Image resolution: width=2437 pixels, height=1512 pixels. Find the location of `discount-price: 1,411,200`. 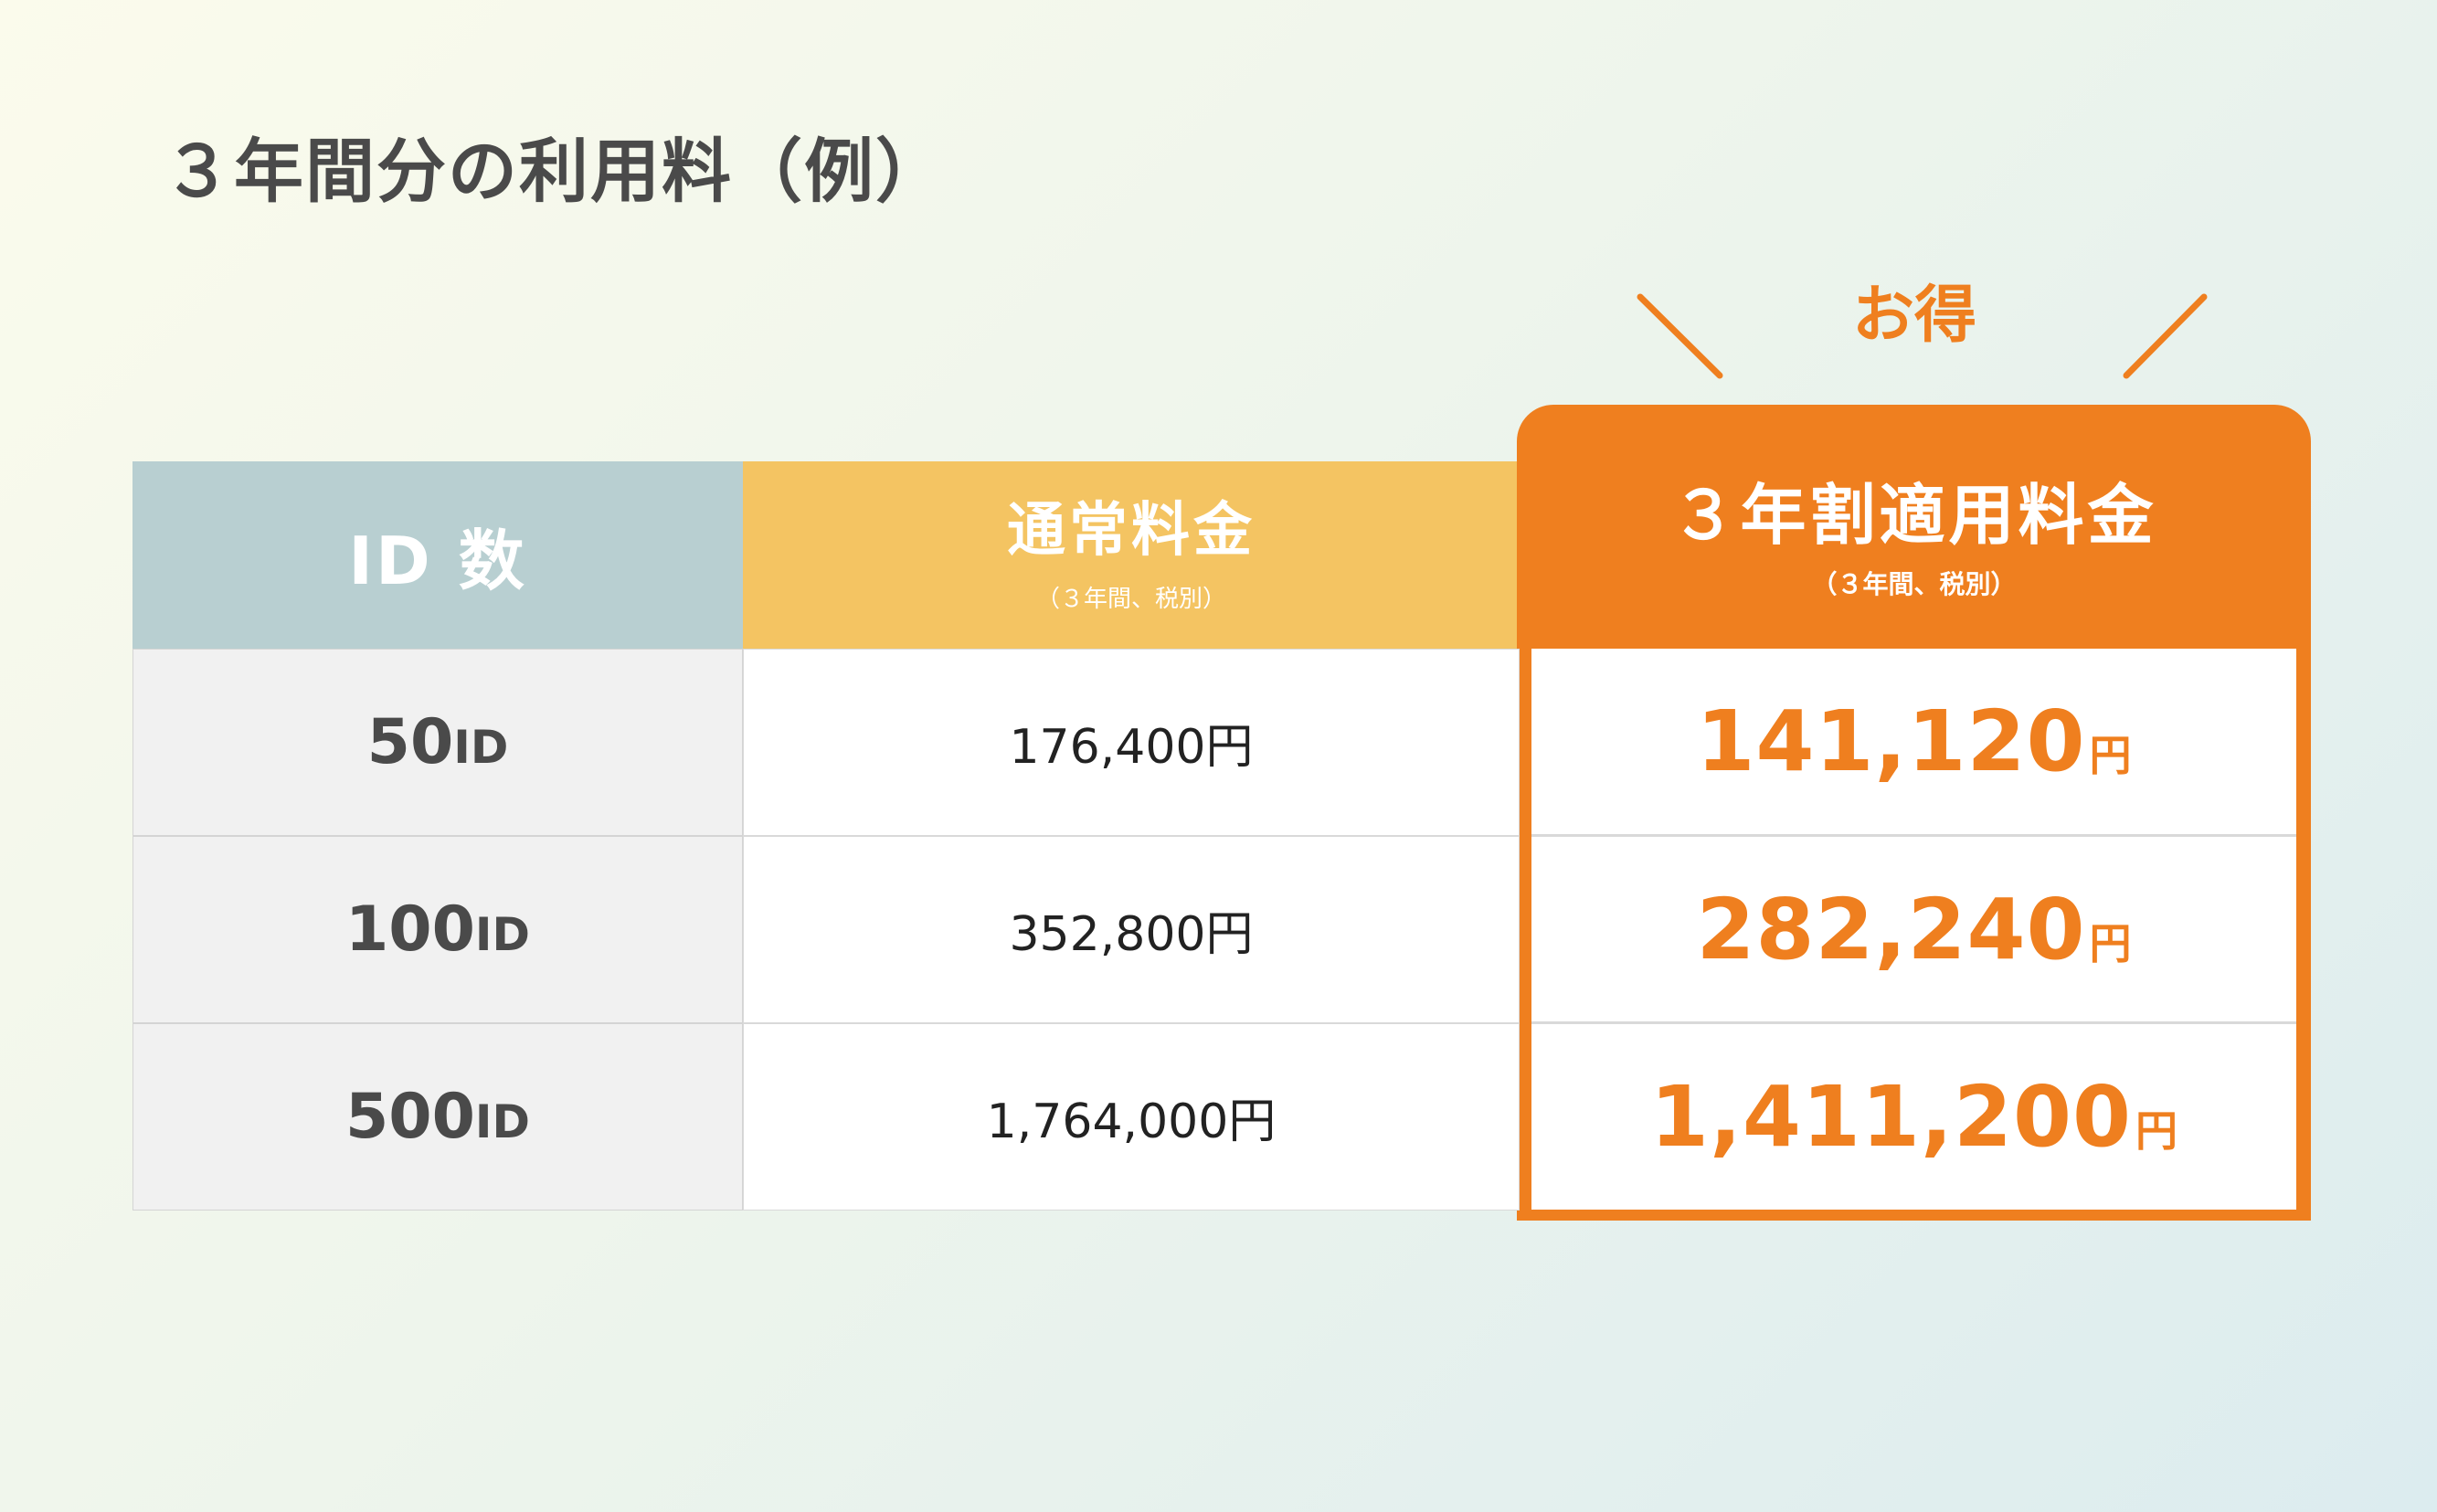

discount-price: 1,411,200 is located at coordinates (1891, 1117).